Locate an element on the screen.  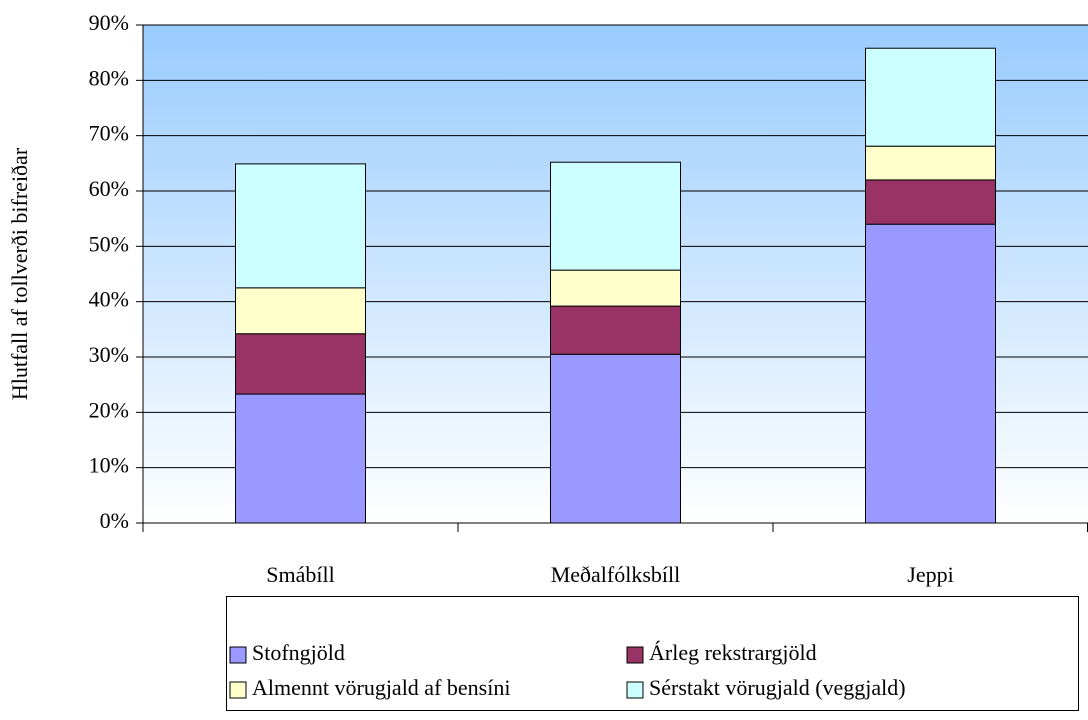
legend-label: Stofngjöld is located at coordinates (298, 652).